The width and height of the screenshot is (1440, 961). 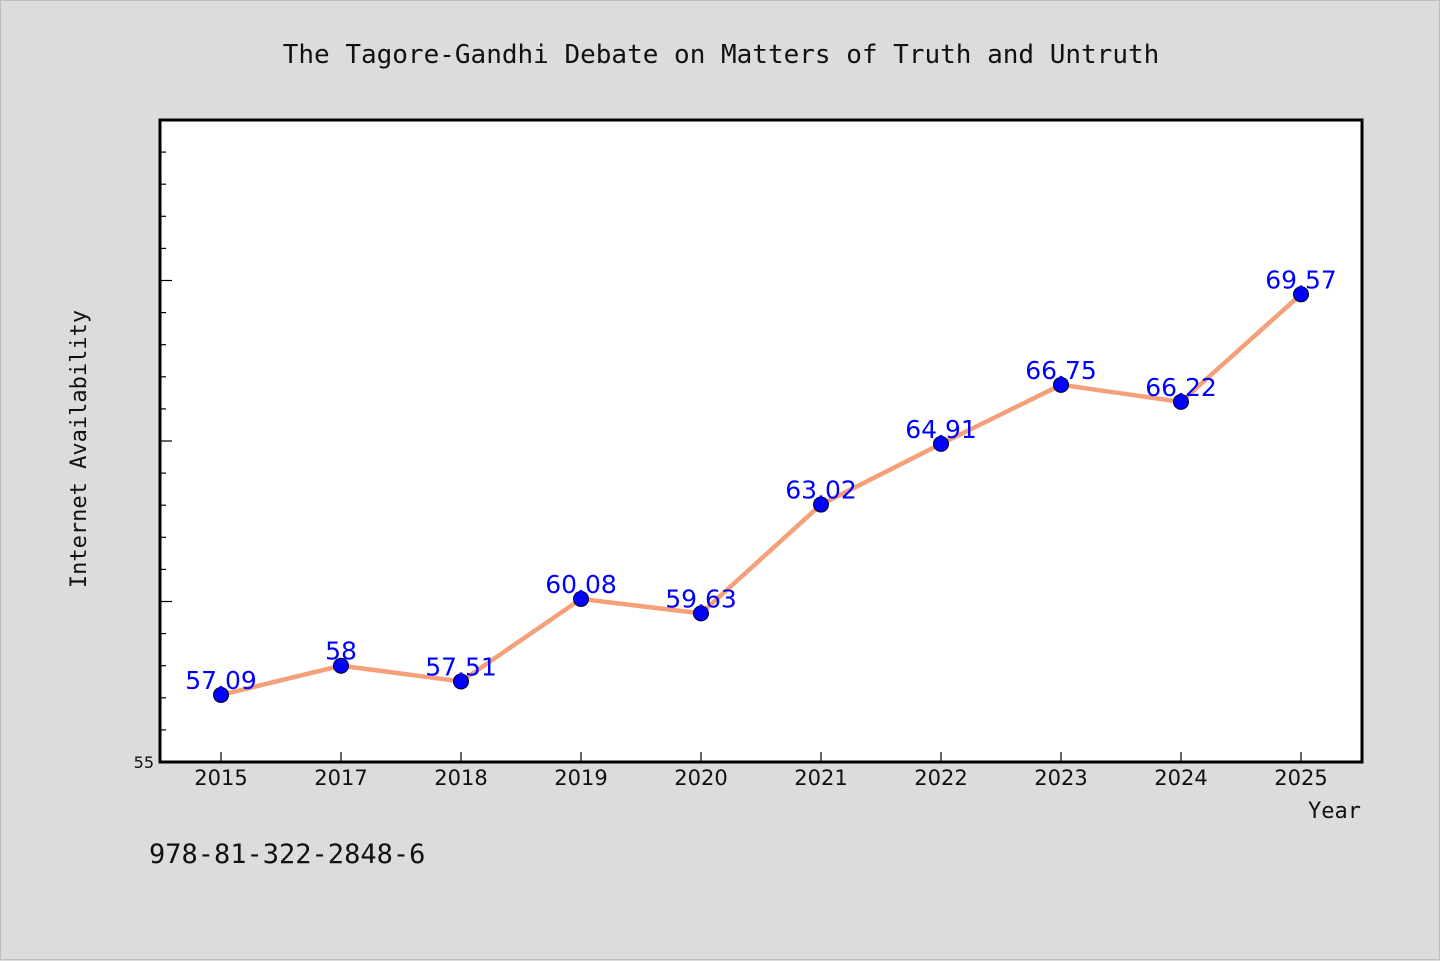 What do you see at coordinates (1301, 279) in the screenshot?
I see `data-label: 69.57` at bounding box center [1301, 279].